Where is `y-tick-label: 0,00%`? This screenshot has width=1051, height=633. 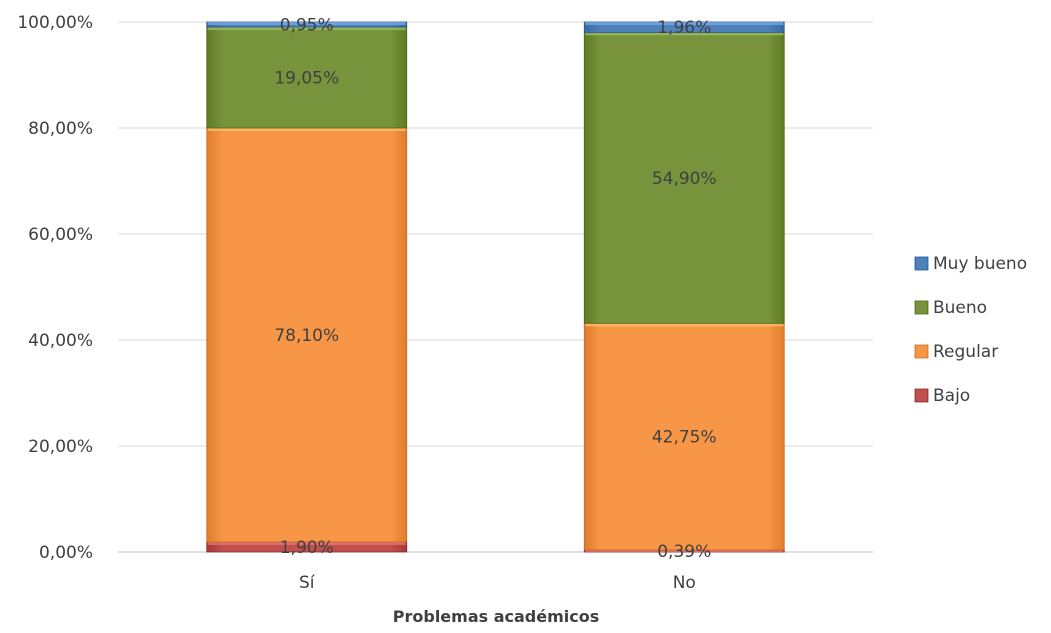
y-tick-label: 0,00% is located at coordinates (66, 553).